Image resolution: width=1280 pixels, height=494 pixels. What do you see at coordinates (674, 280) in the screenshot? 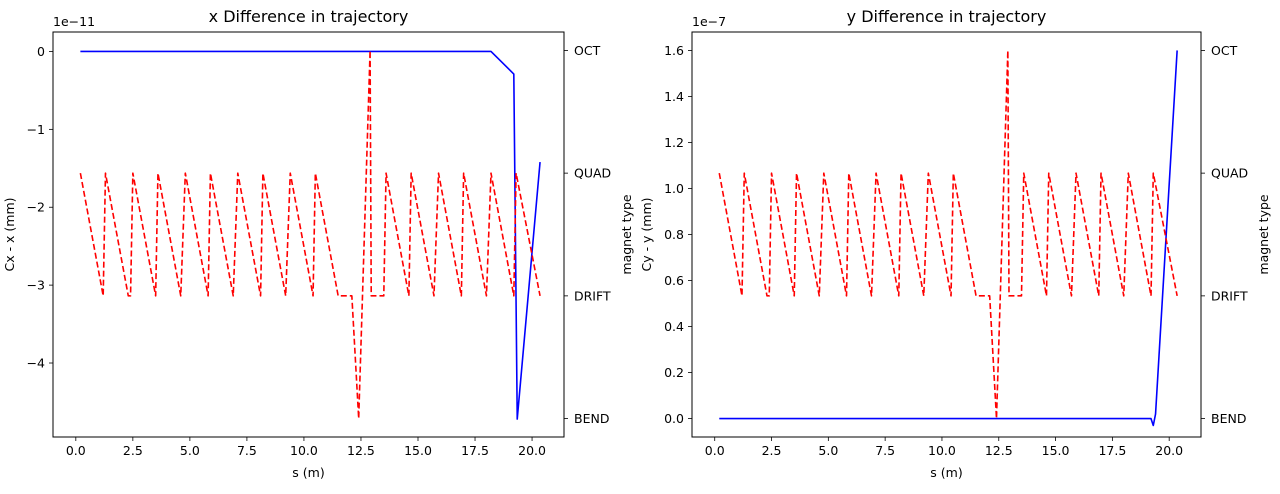
I see `y-chart-y-tick-label: 0.6` at bounding box center [674, 280].